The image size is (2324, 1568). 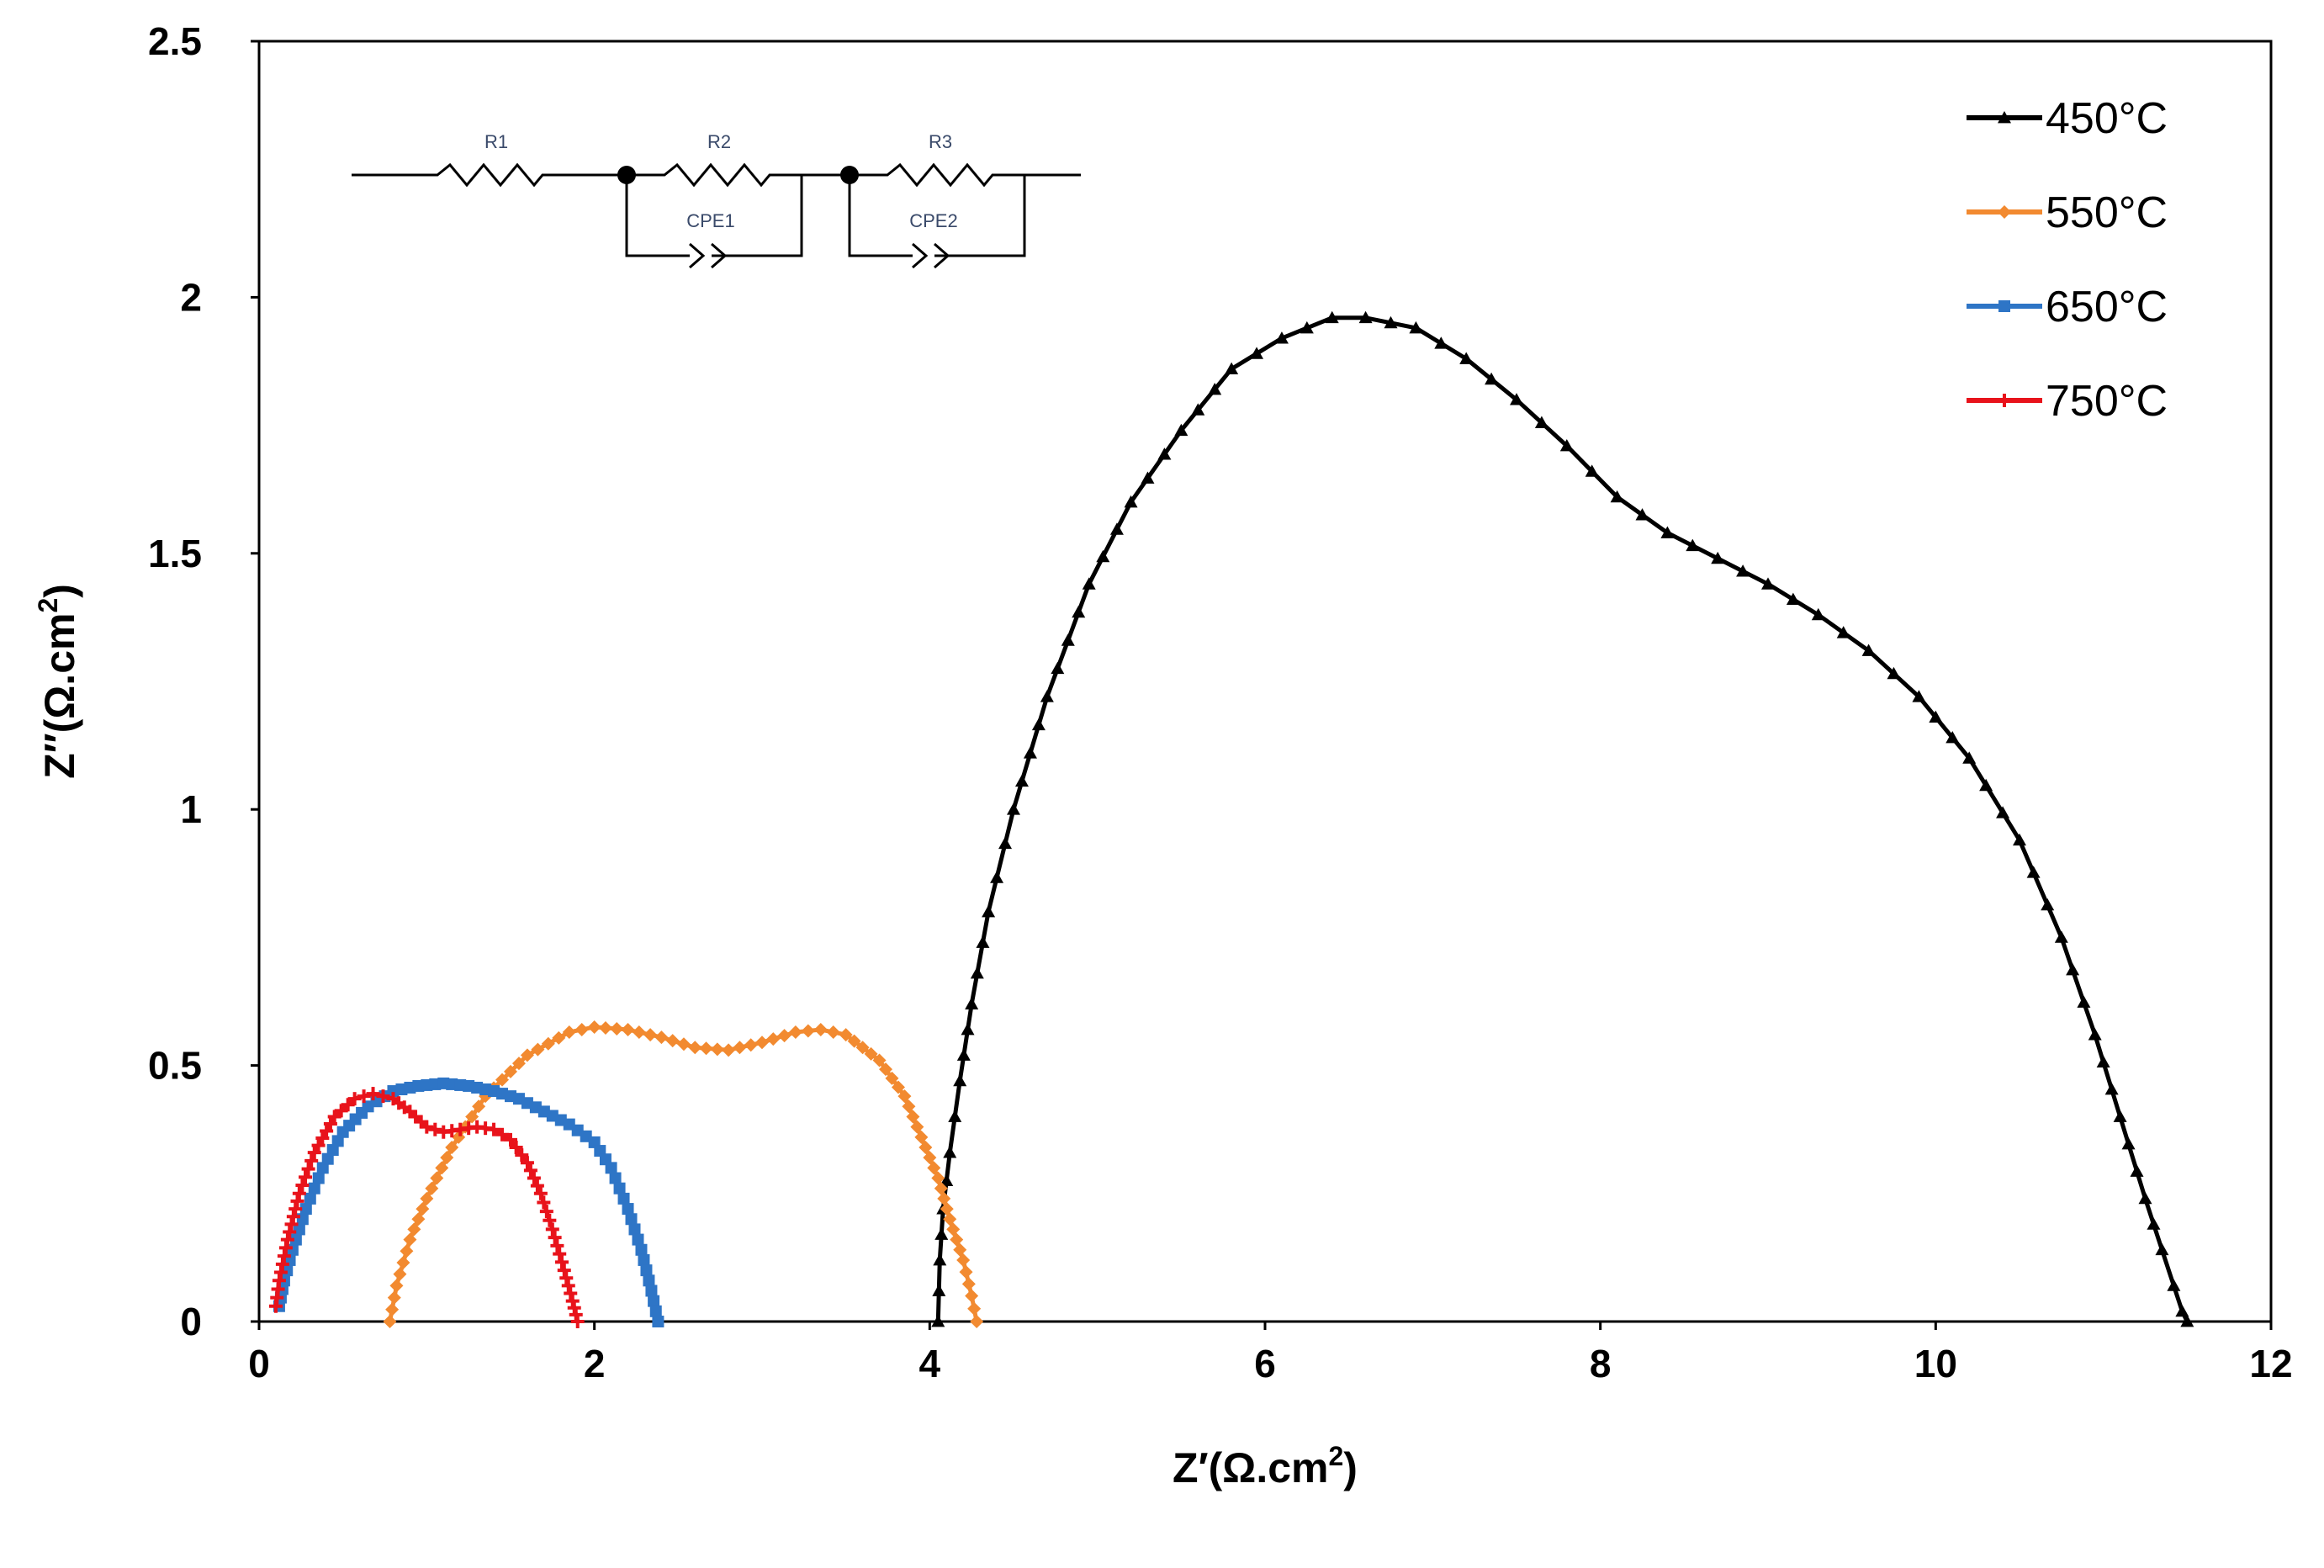 What do you see at coordinates (191, 1321) in the screenshot?
I see `y-tick-label: 0` at bounding box center [191, 1321].